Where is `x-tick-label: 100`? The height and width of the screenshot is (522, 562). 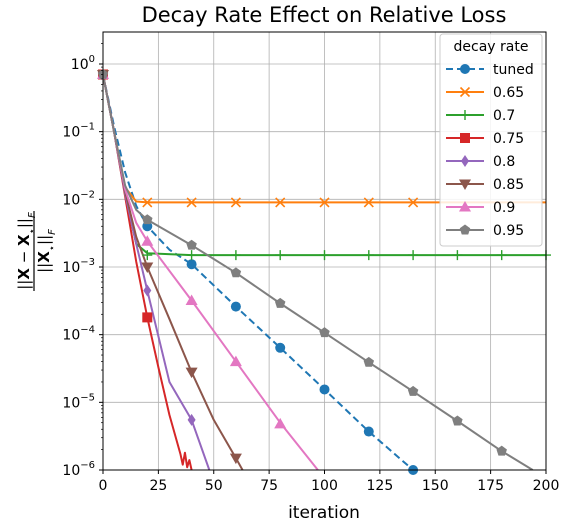
x-tick-label: 100 is located at coordinates (324, 486).